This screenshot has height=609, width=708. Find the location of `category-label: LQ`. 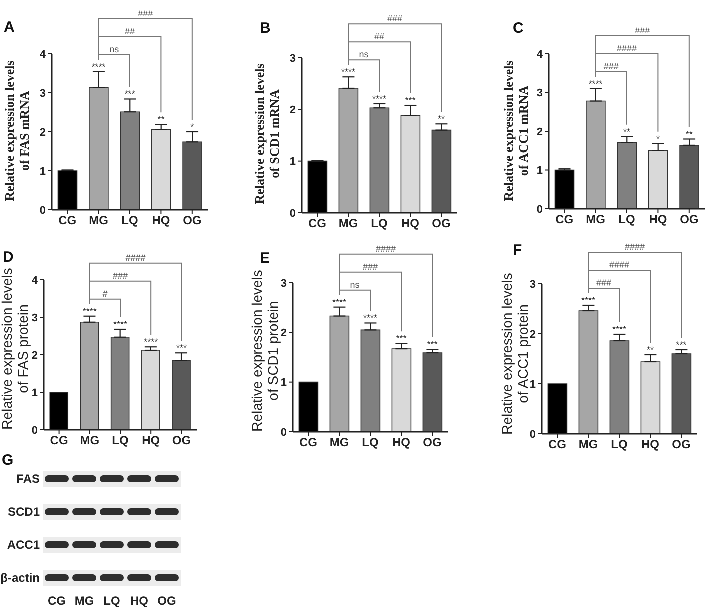

category-label: LQ is located at coordinates (112, 601).